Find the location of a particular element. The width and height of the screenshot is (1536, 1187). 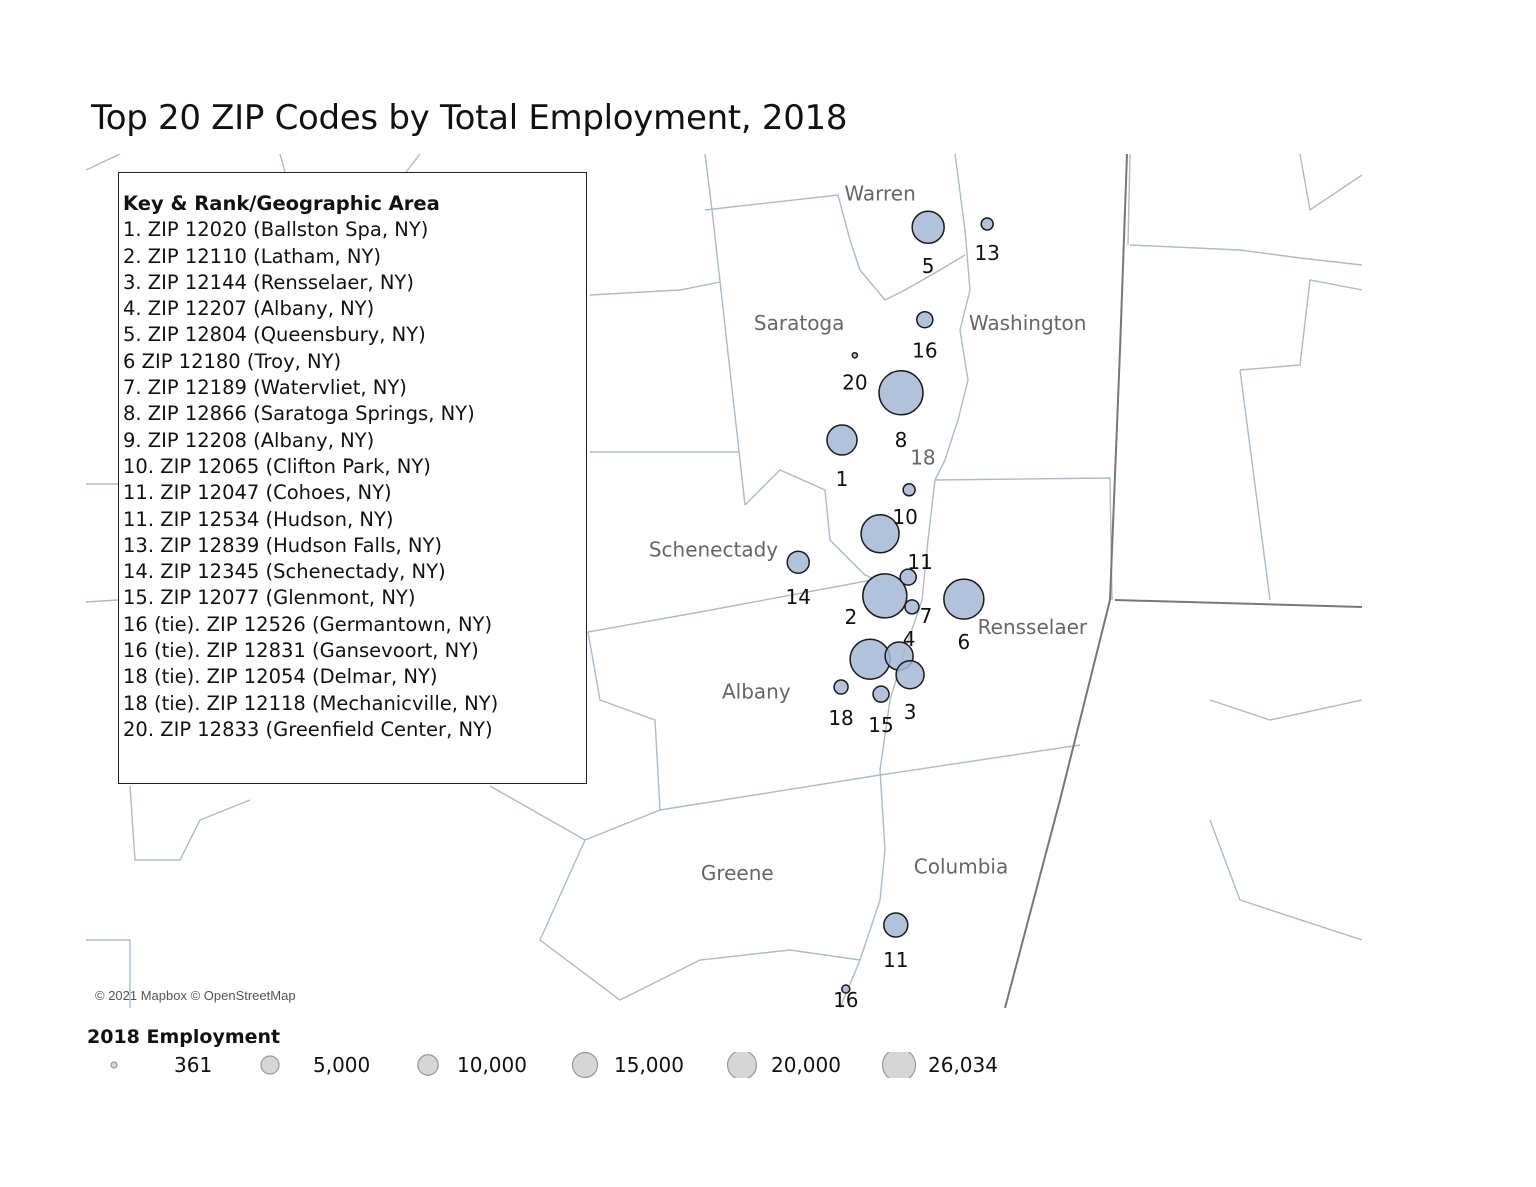

rank-label: 16 is located at coordinates (924, 351).